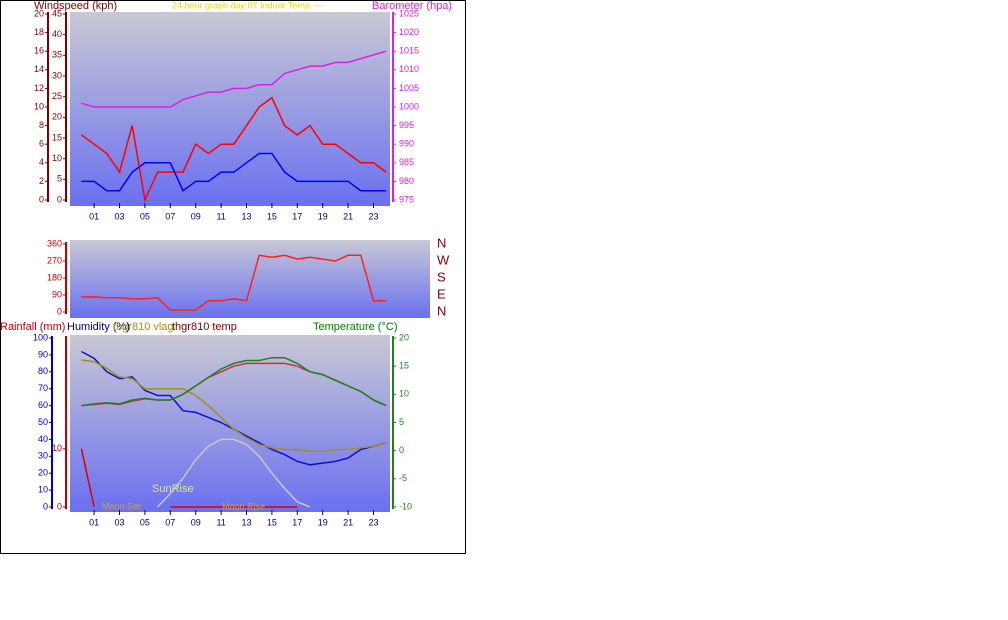  I want to click on y-tick-label: 70, so click(43, 388).